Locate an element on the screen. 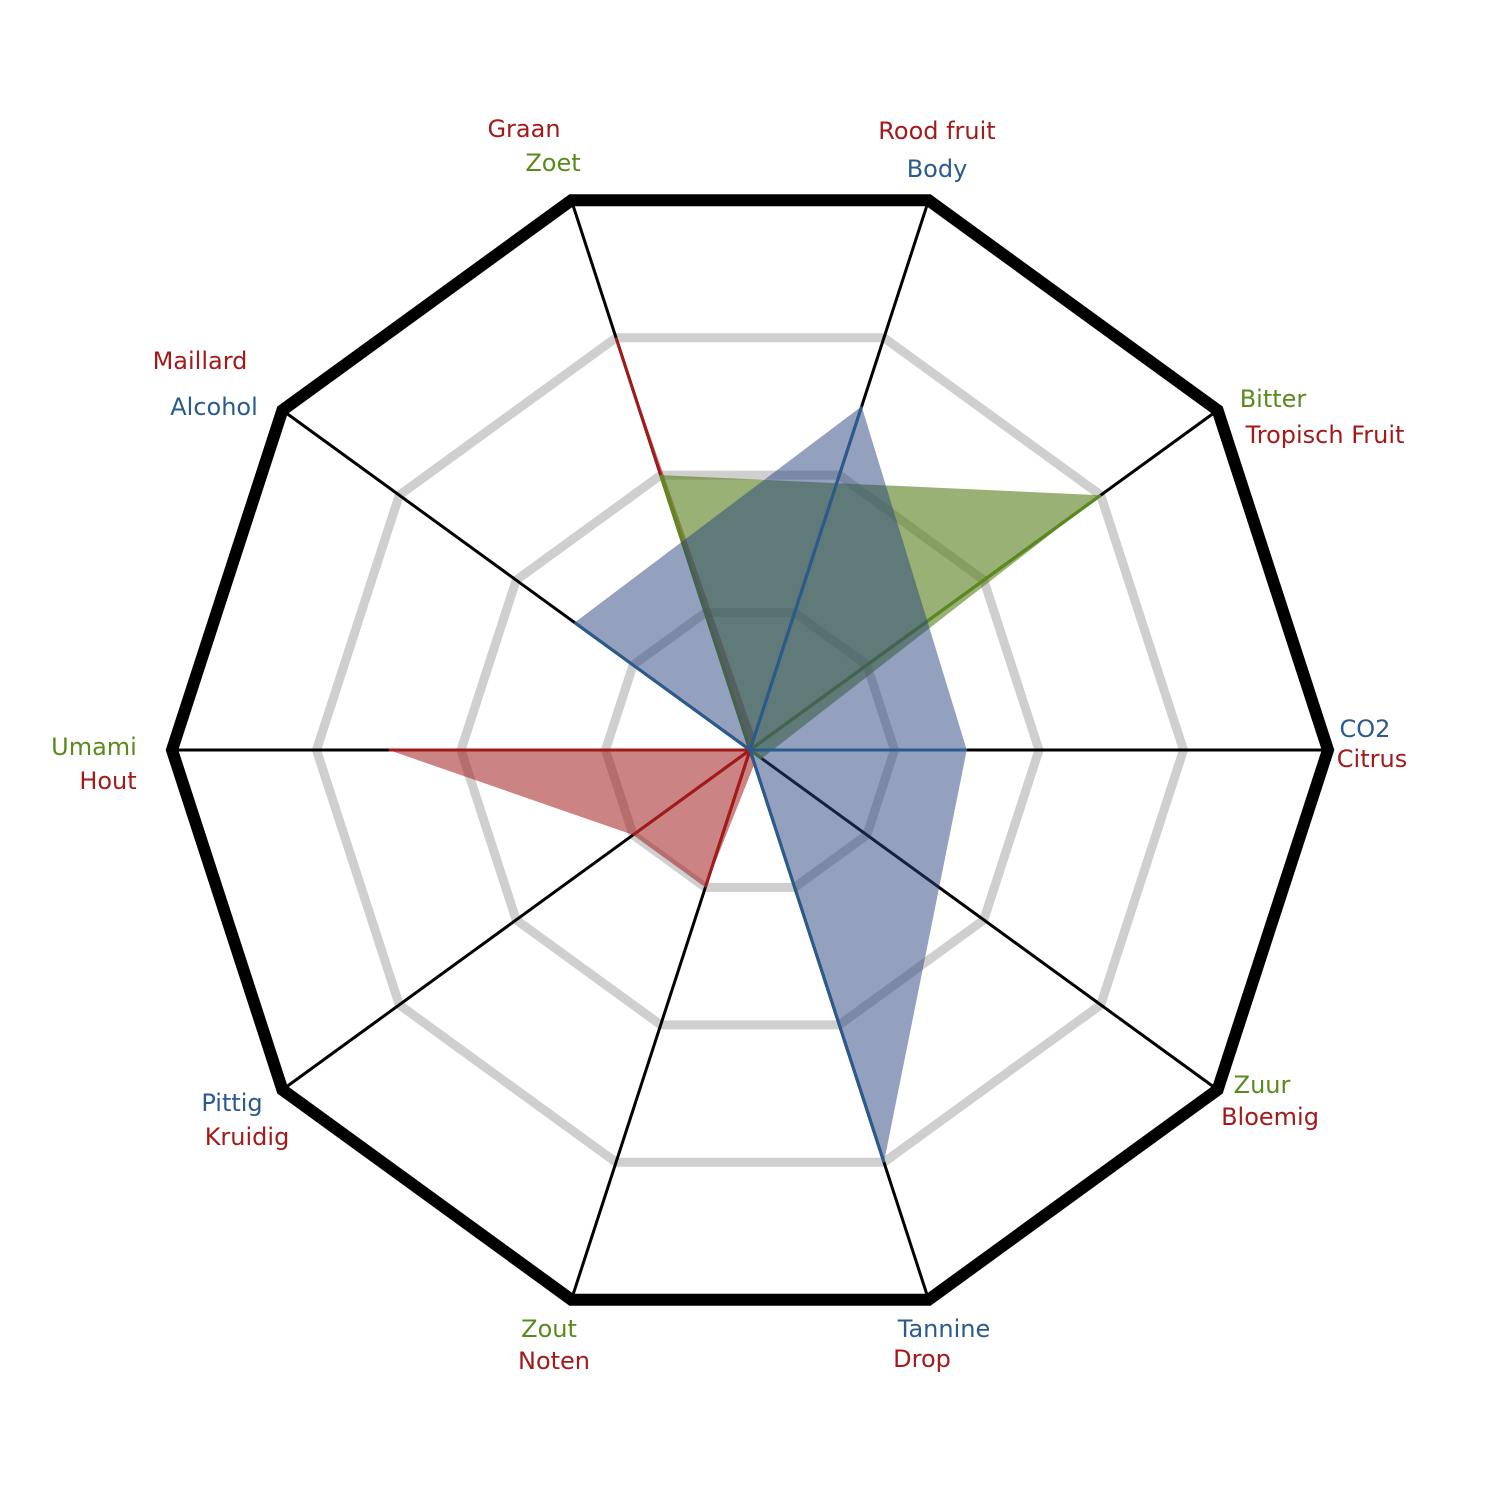 This screenshot has width=1500, height=1500. axis-label: Alcohol is located at coordinates (214, 407).